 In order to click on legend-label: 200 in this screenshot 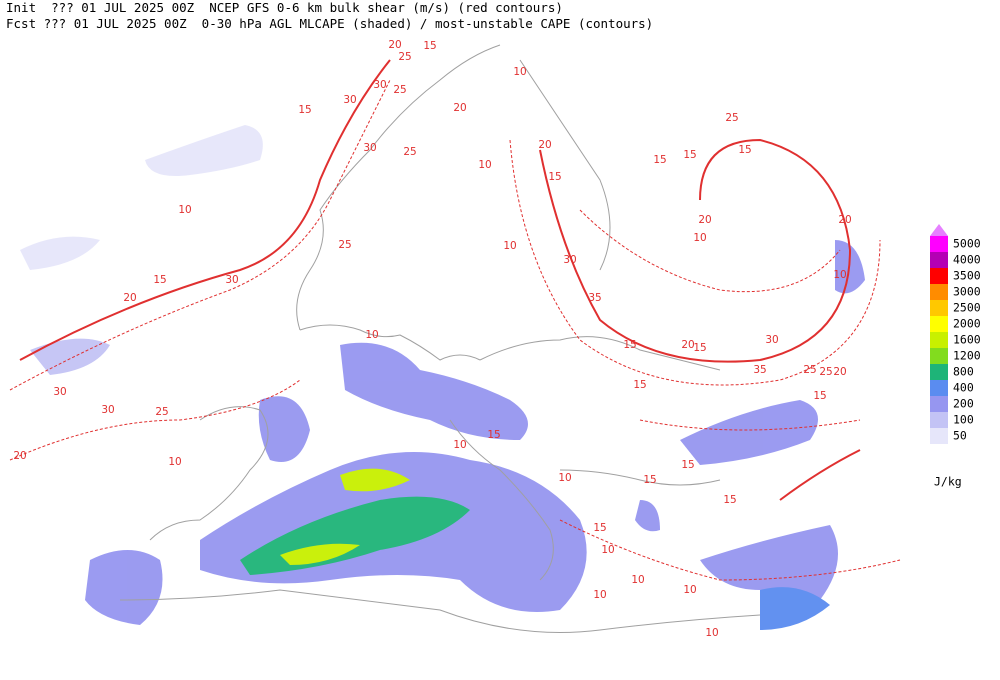, I will do `click(963, 404)`.